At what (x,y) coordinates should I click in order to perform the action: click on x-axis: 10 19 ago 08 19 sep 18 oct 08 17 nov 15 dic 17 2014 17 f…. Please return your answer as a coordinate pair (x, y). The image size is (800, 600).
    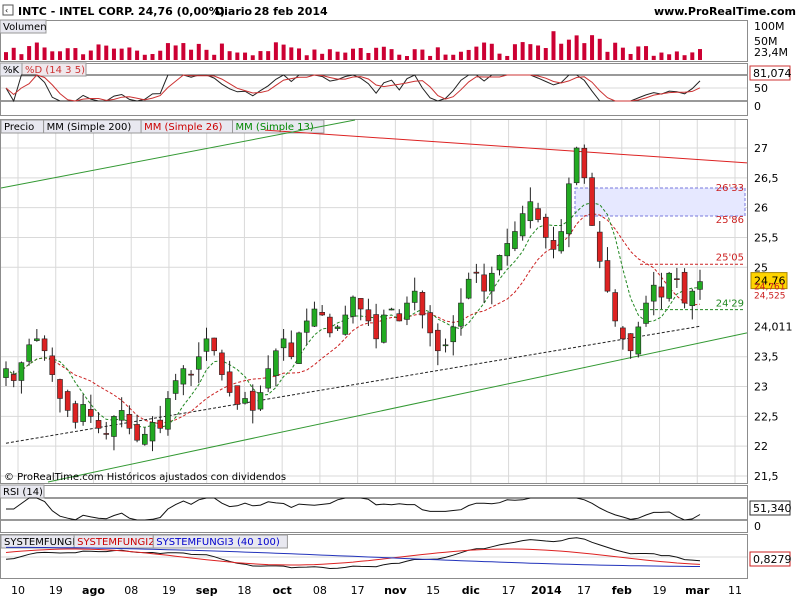
    Looking at the image, I should click on (376, 590).